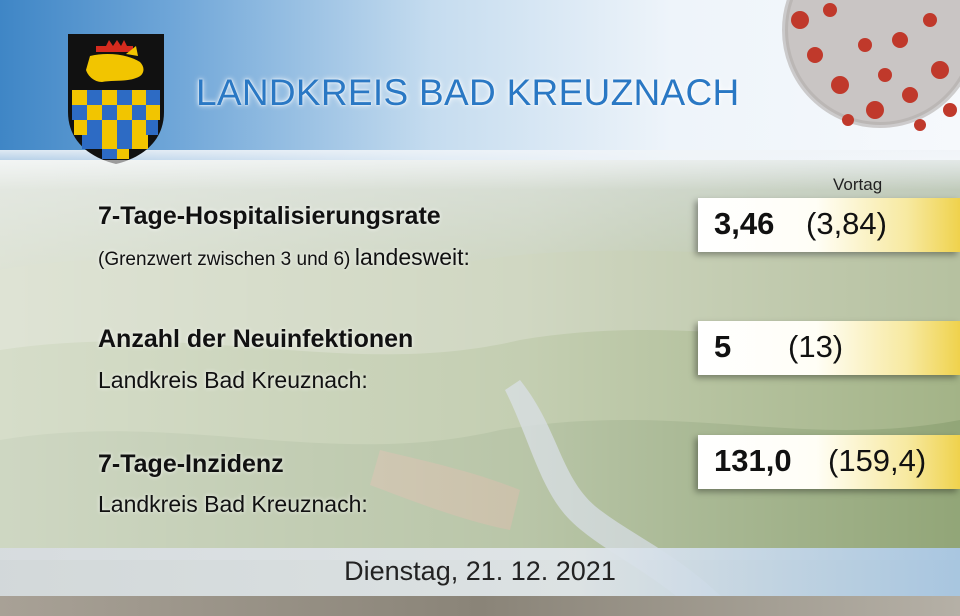 Image resolution: width=960 pixels, height=616 pixels. I want to click on report-date: Dienstag, 21. 12. 2021, so click(480, 571).